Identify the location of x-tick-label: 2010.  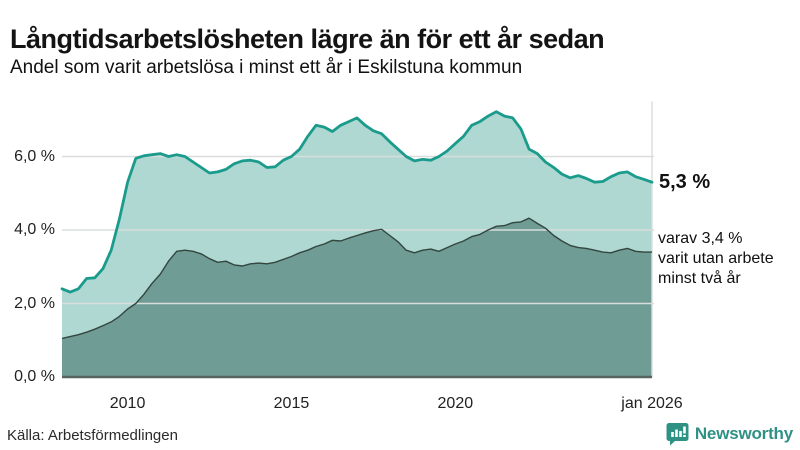
(127, 403).